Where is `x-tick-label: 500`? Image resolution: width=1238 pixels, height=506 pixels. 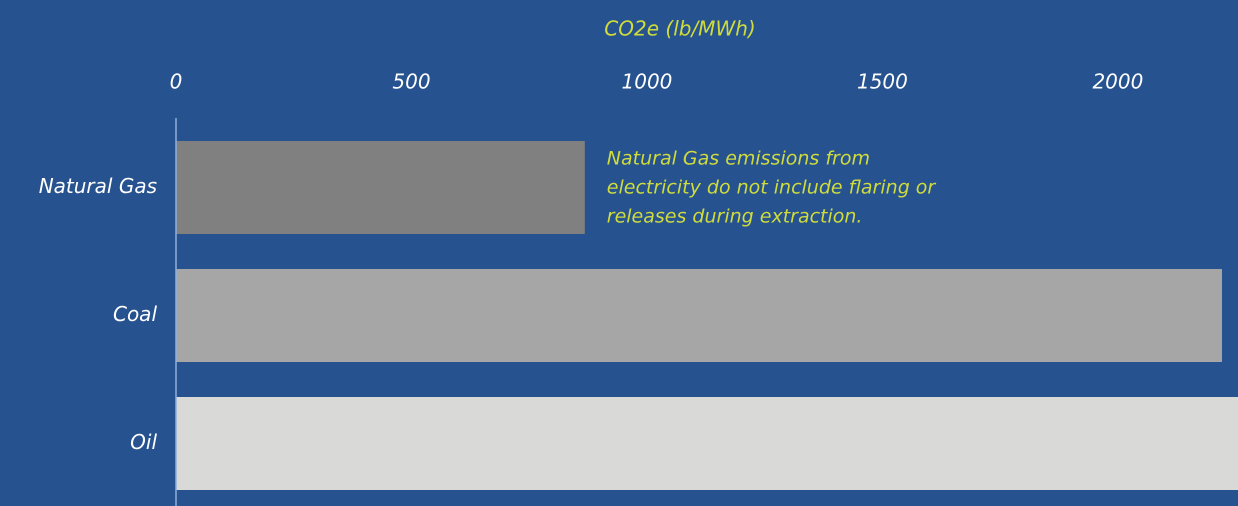 x-tick-label: 500 is located at coordinates (411, 82).